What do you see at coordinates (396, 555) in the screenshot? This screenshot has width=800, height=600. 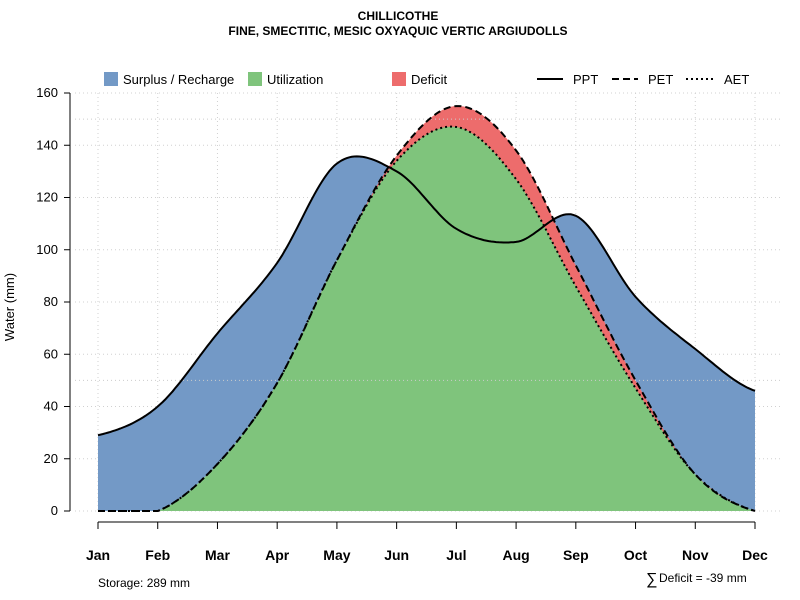 I see `x-tick-label: Jun` at bounding box center [396, 555].